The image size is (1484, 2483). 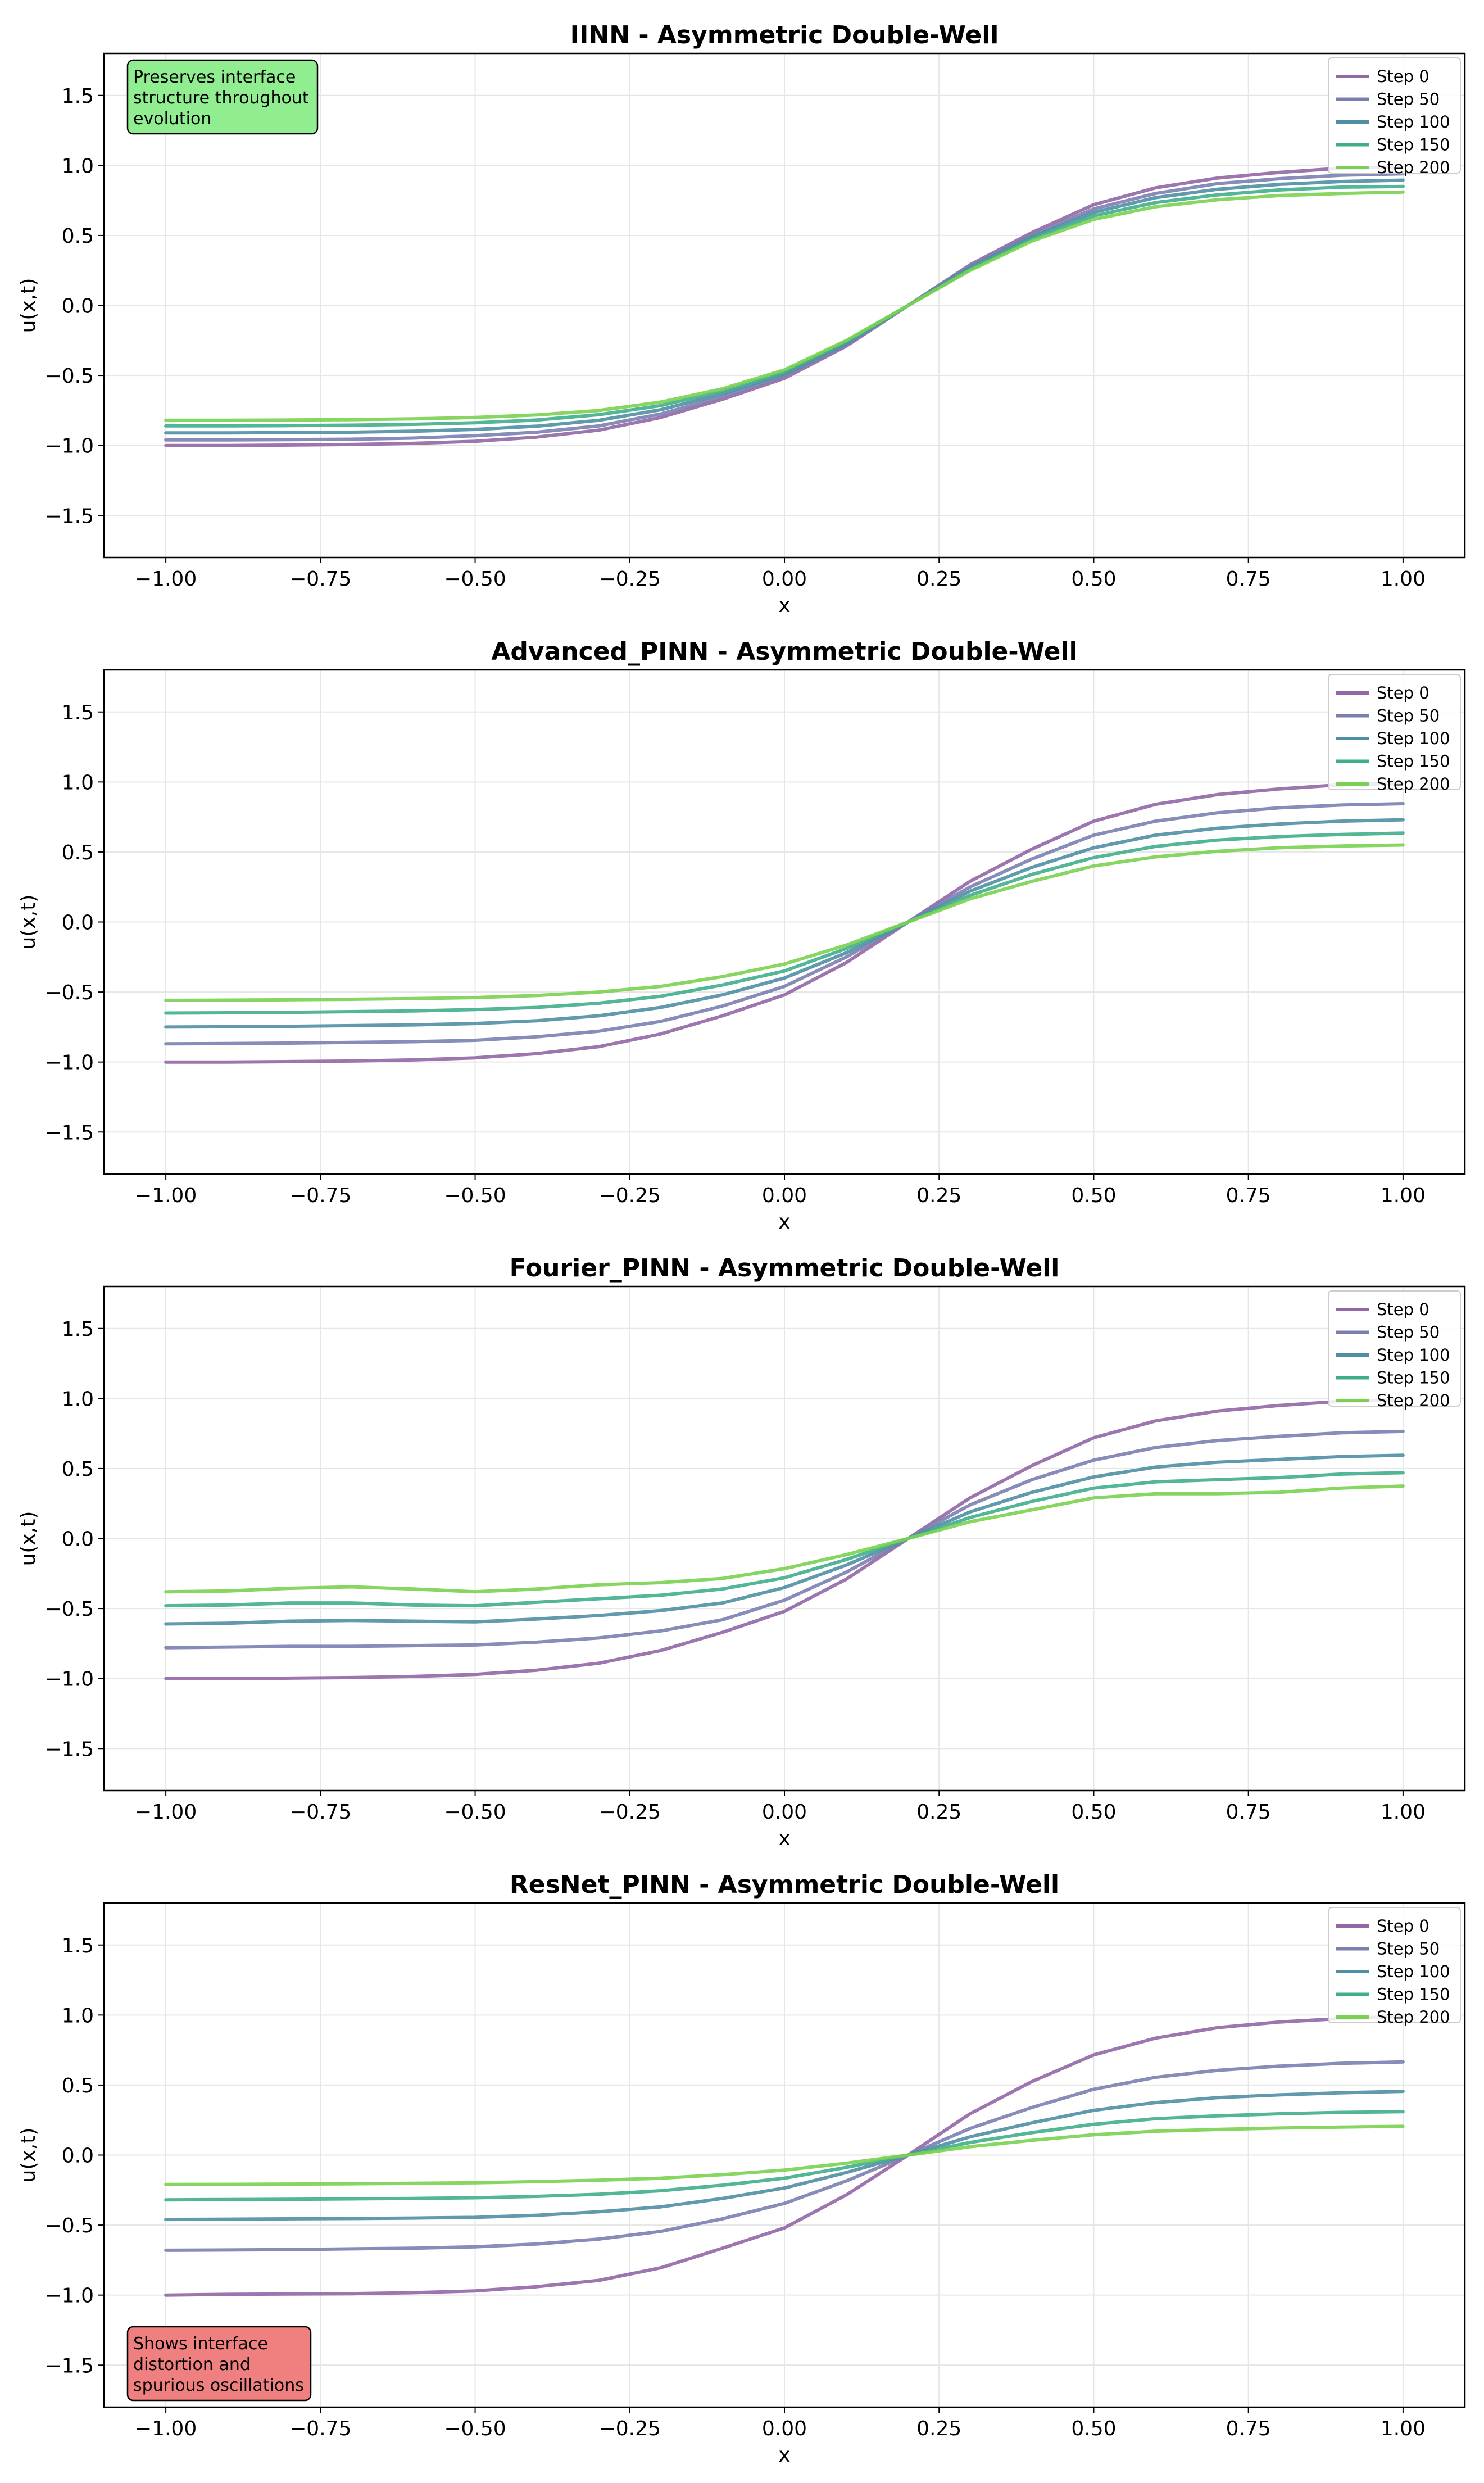 I want to click on legend: Step 0 Step 50 Step 100 Step 150 Step 200, so click(x=1394, y=1967).